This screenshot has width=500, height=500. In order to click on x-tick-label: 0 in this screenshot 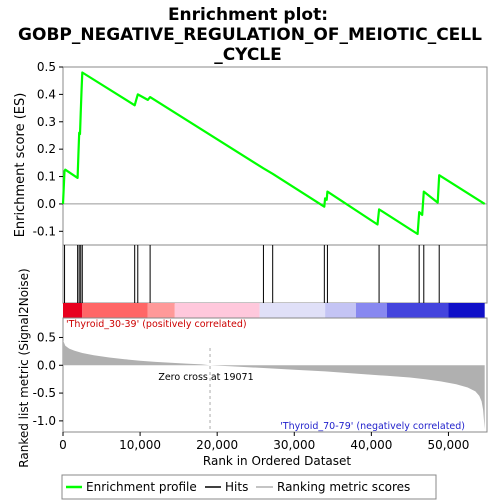, I will do `click(63, 445)`.